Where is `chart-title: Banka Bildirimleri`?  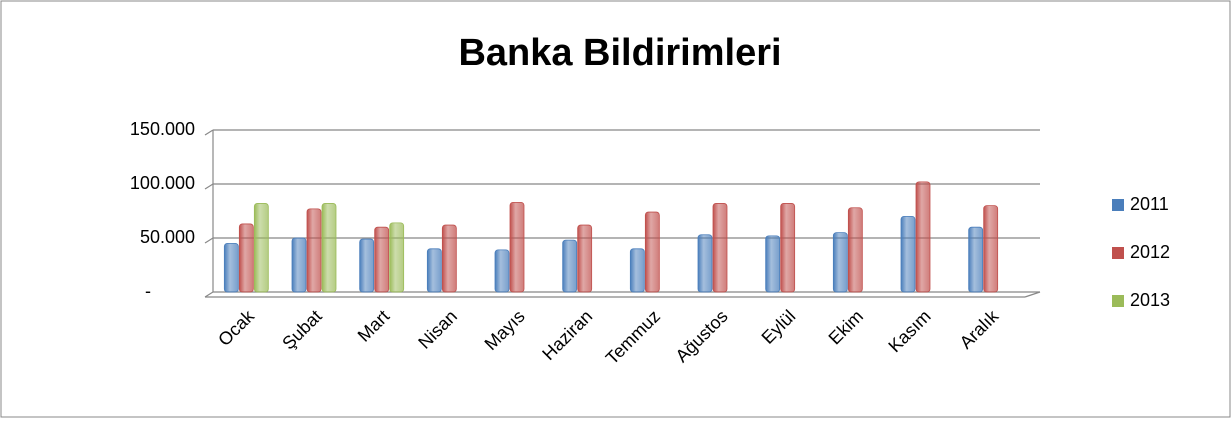
chart-title: Banka Bildirimleri is located at coordinates (619, 53).